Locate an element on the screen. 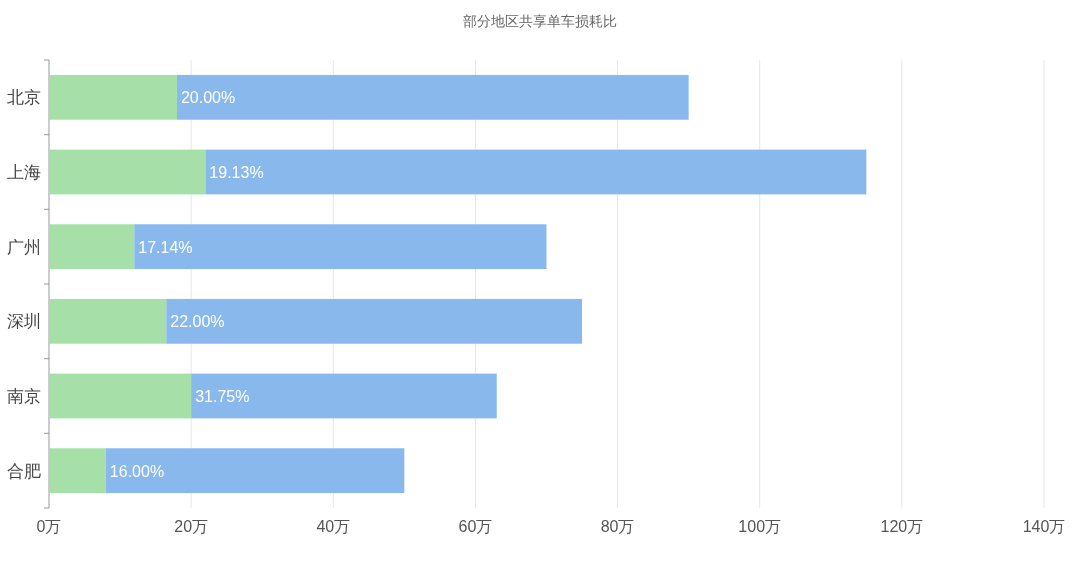  x-tick-label: 40万 is located at coordinates (333, 526).